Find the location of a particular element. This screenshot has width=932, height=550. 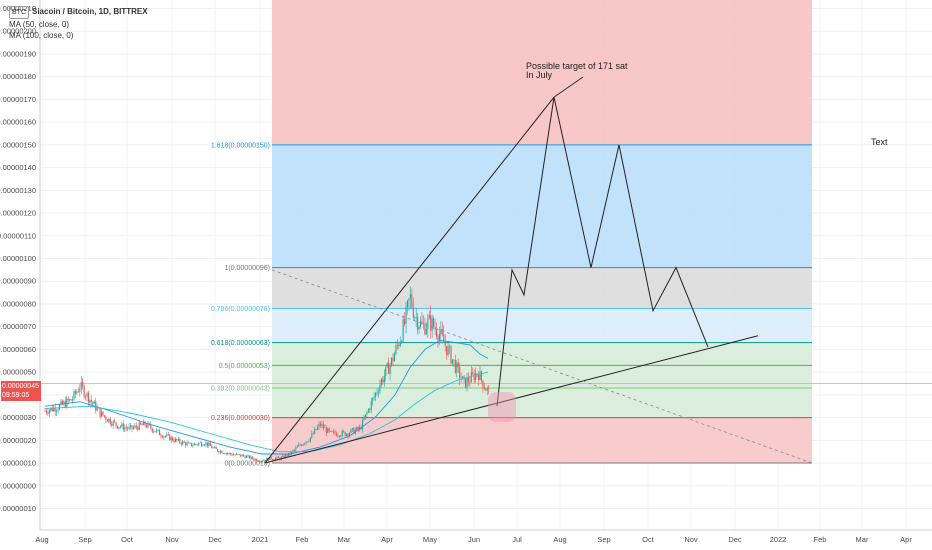

currency-badge: BTC is located at coordinates (19, 12).